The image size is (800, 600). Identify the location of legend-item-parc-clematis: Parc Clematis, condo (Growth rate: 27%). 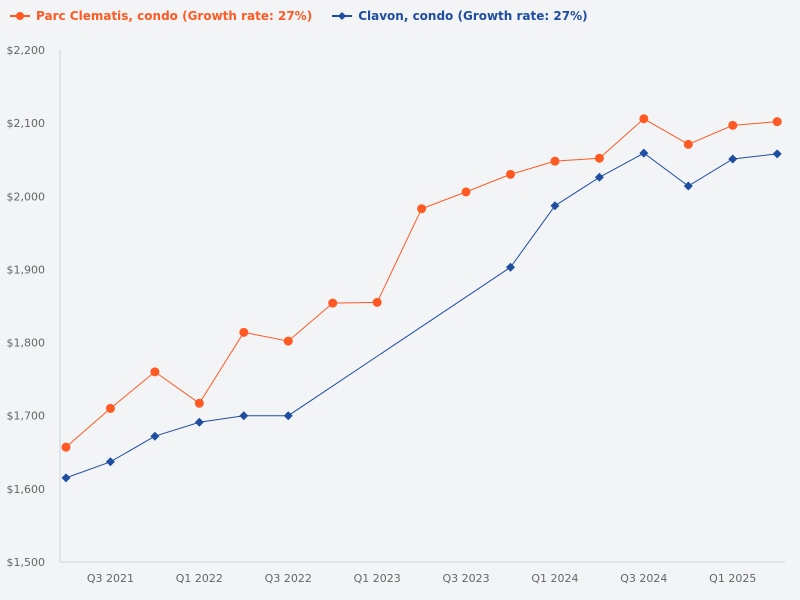
(161, 16).